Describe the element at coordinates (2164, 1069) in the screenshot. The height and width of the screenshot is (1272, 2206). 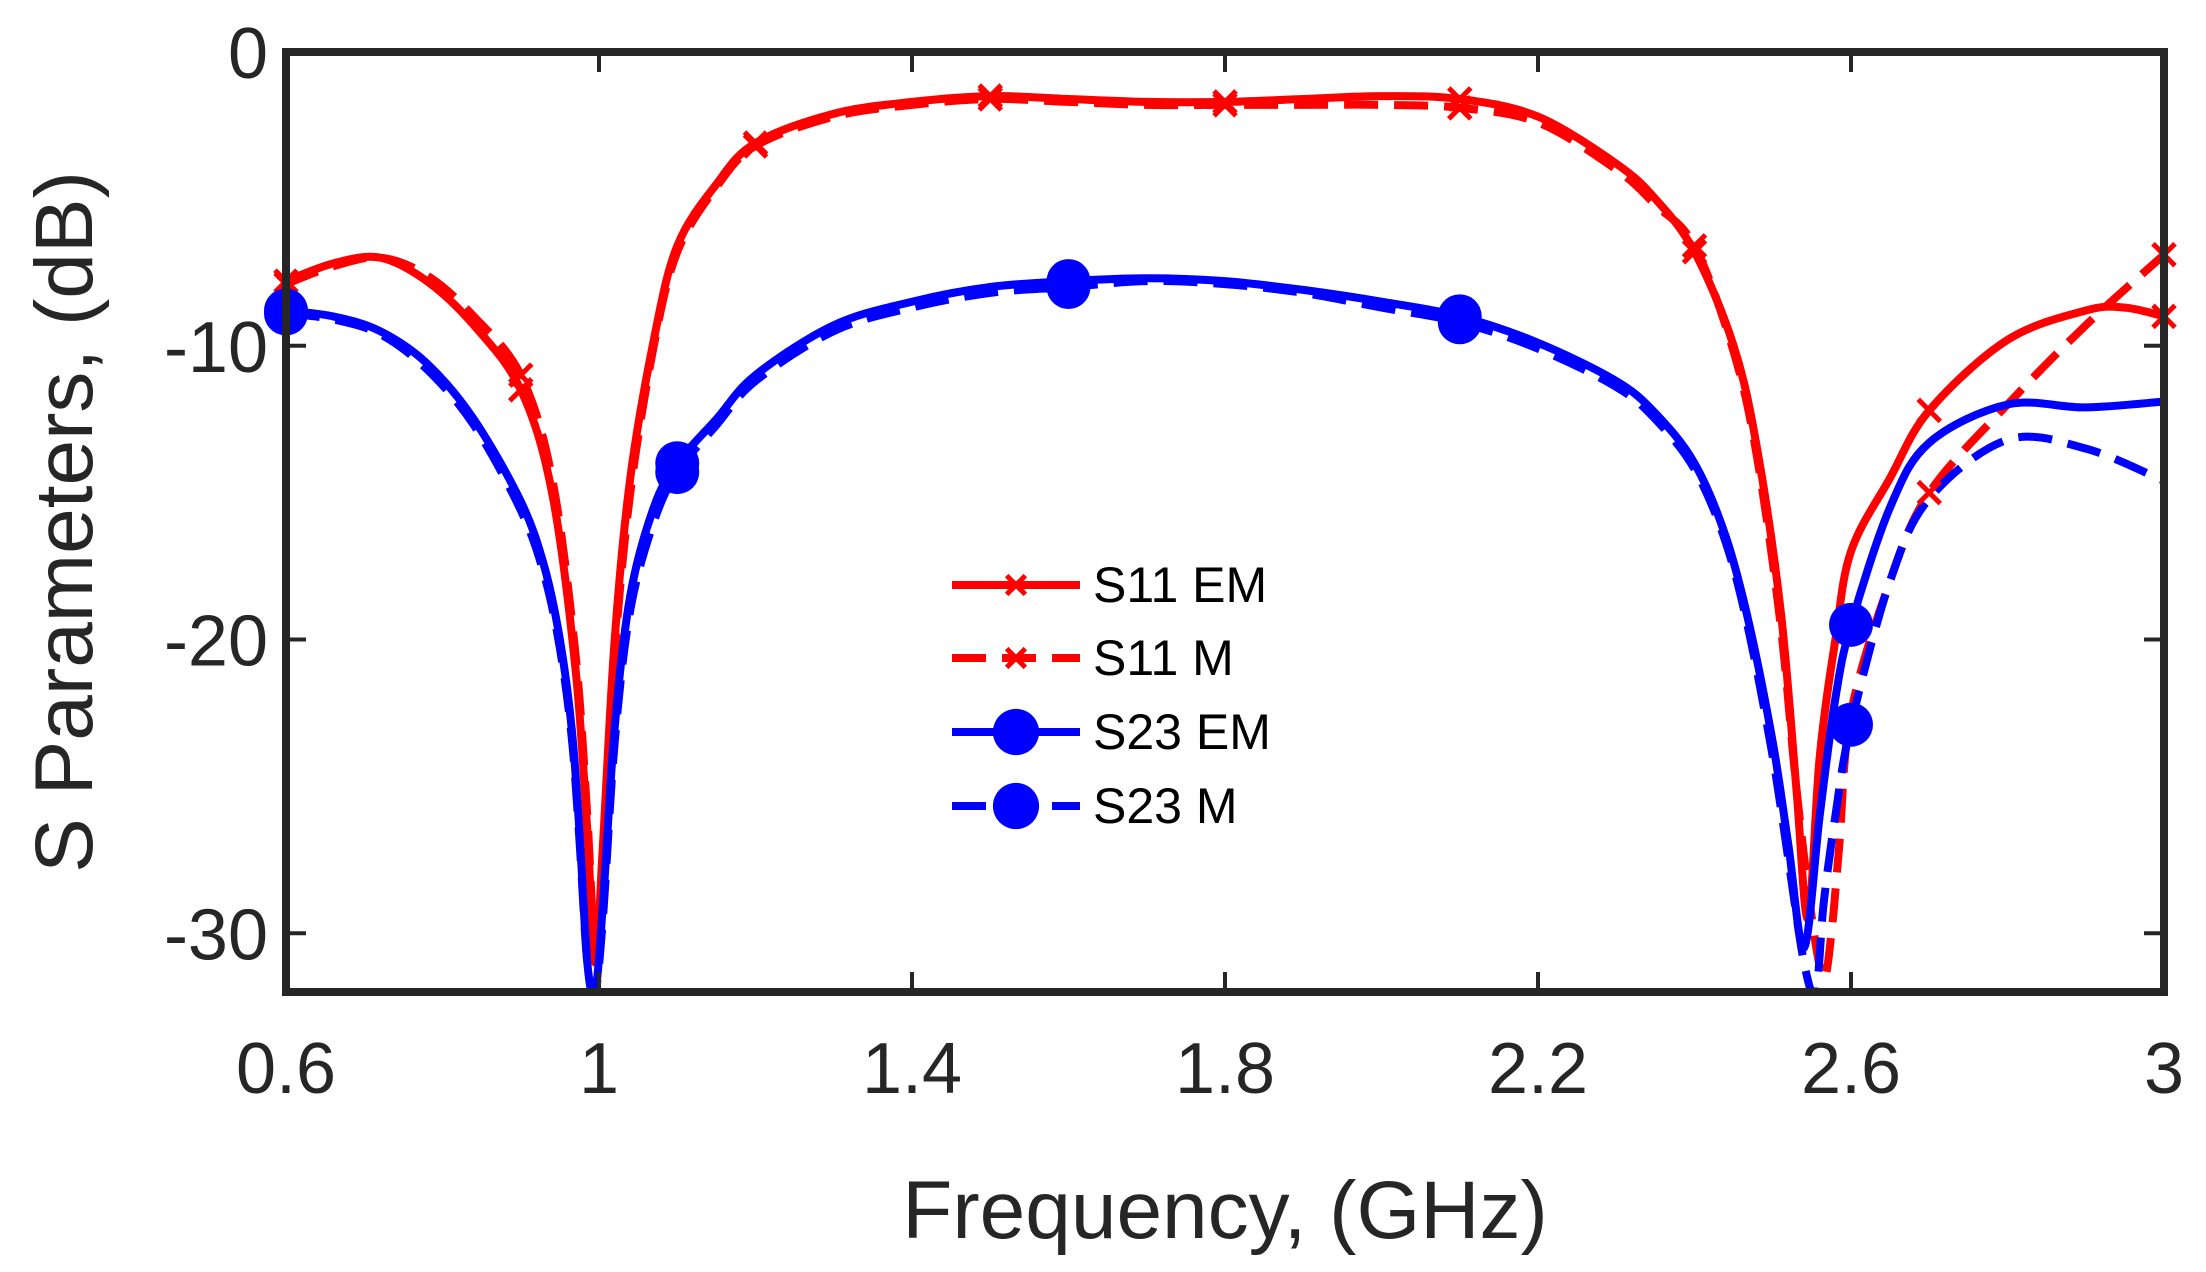
I see `x-tick-label: 3` at that location.